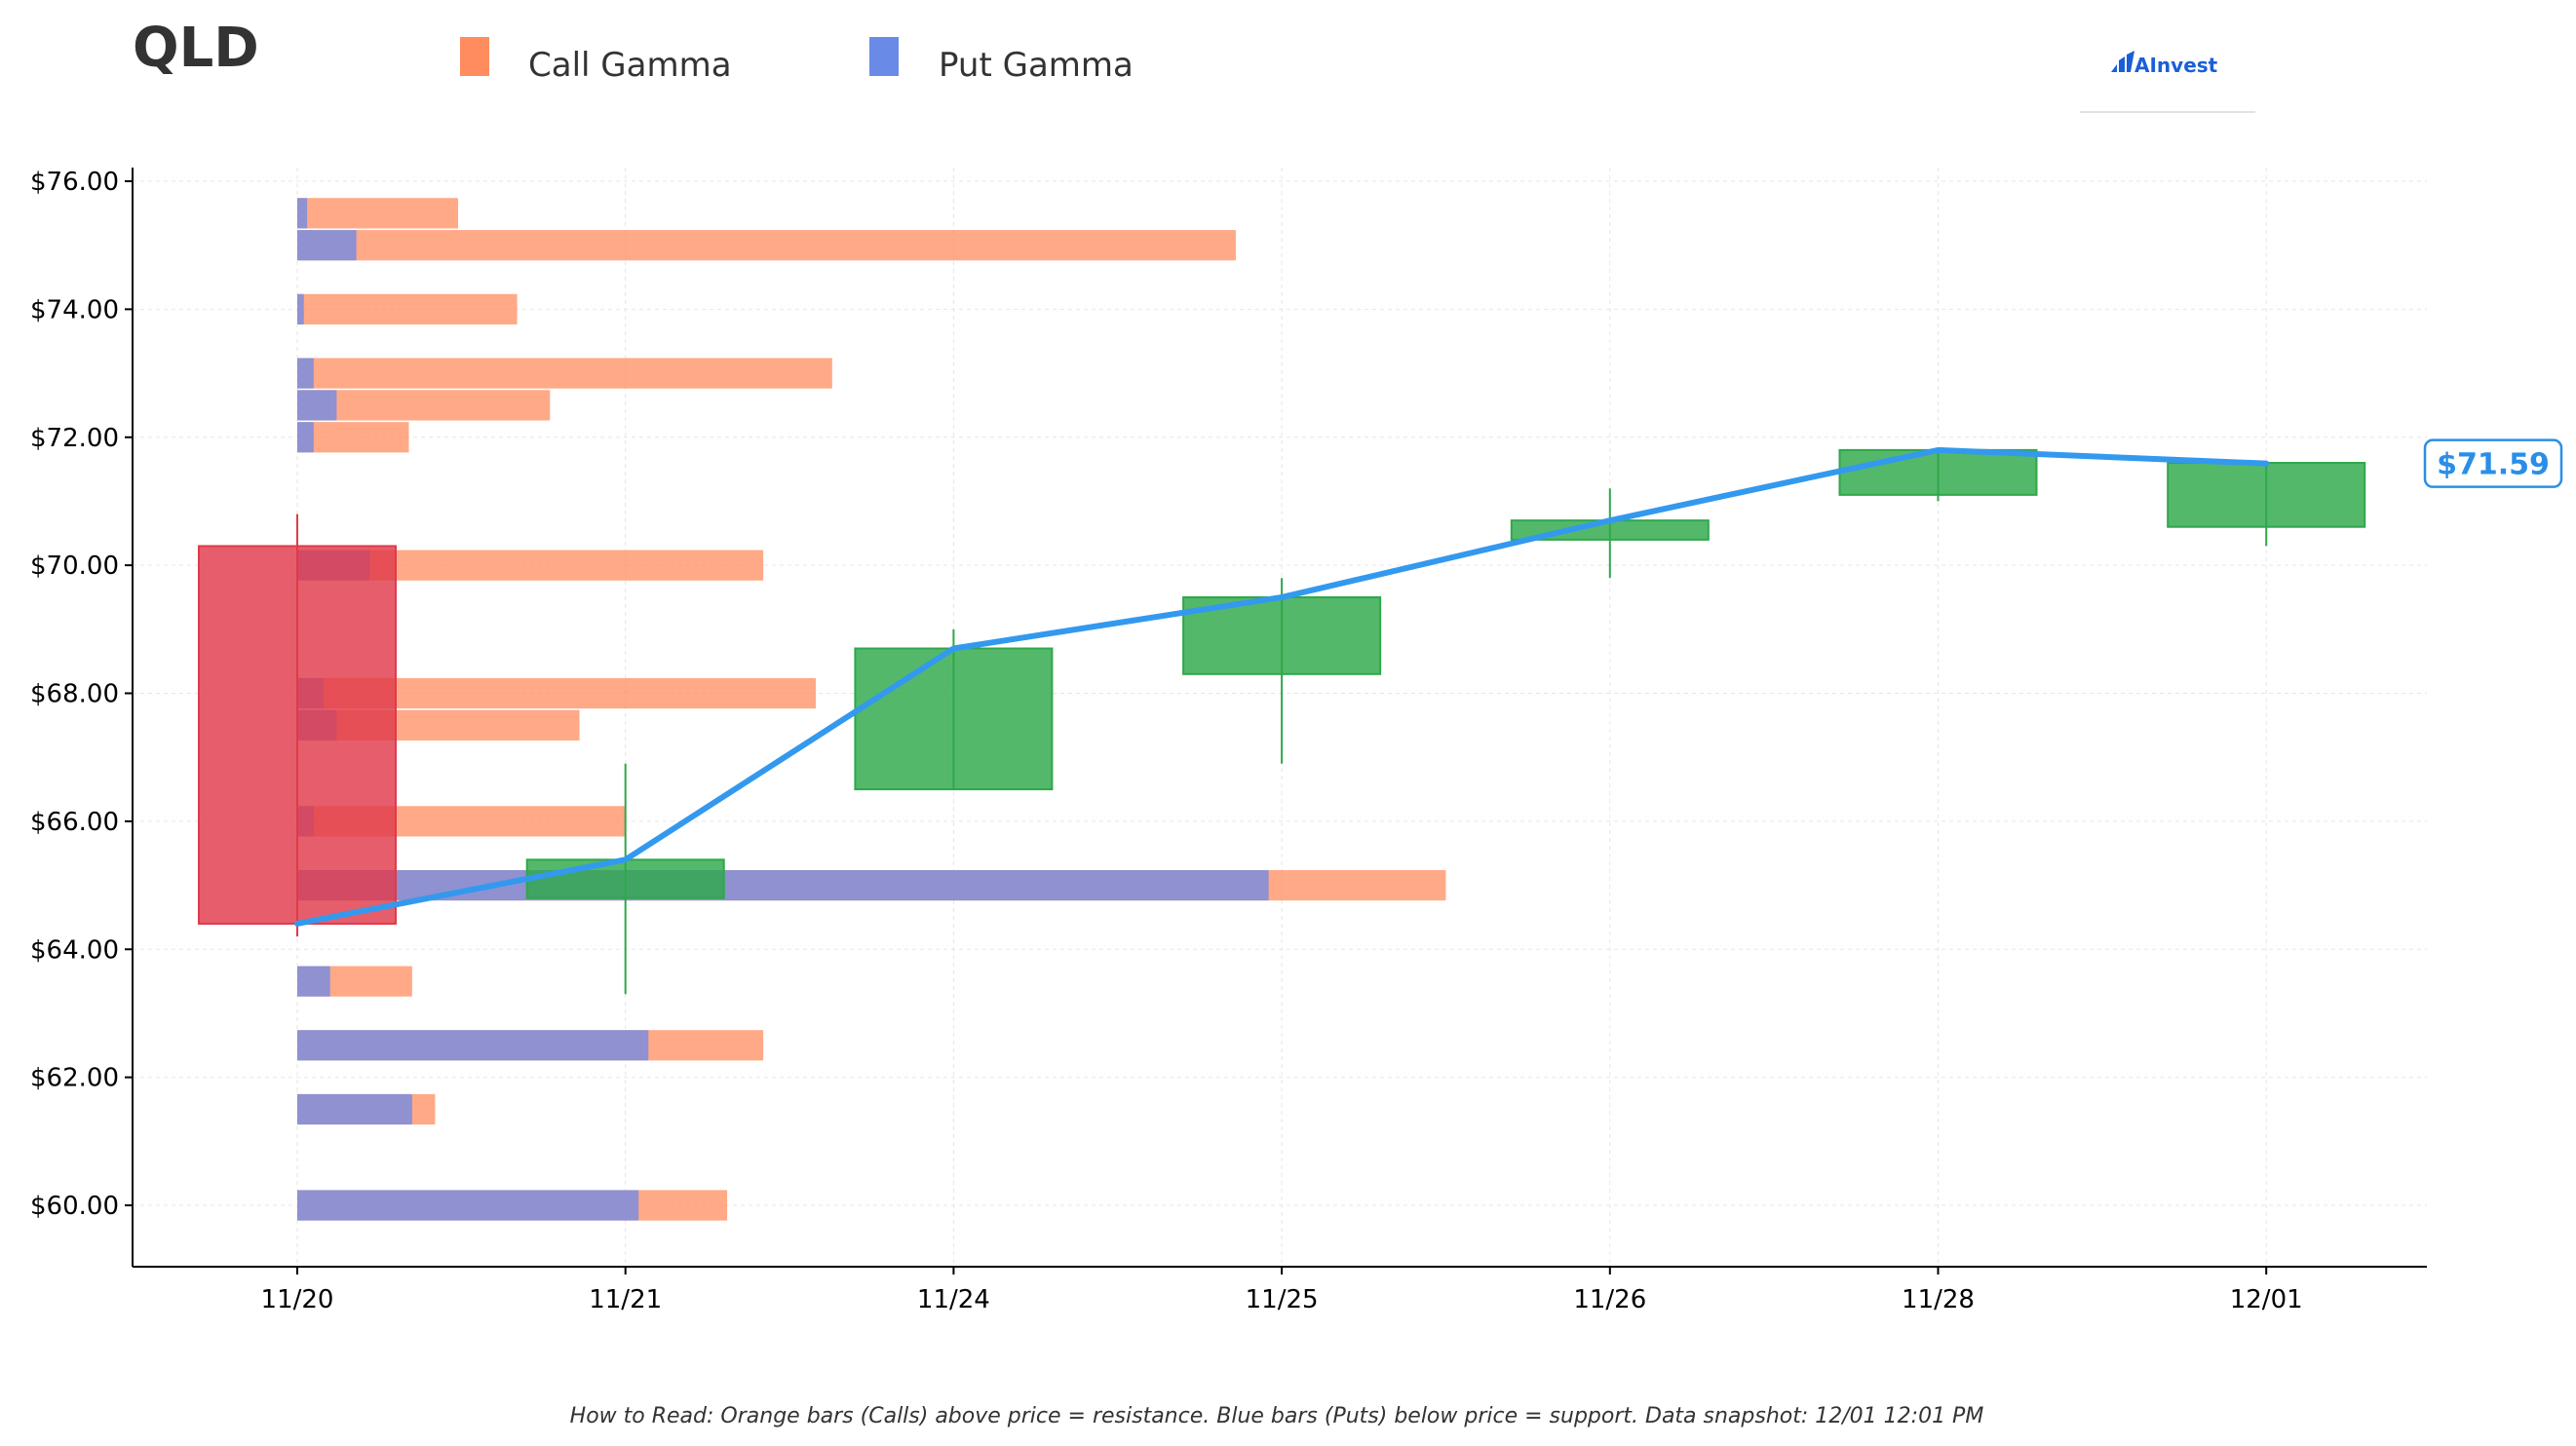  What do you see at coordinates (74, 1078) in the screenshot?
I see `y-tick-label: $62.00` at bounding box center [74, 1078].